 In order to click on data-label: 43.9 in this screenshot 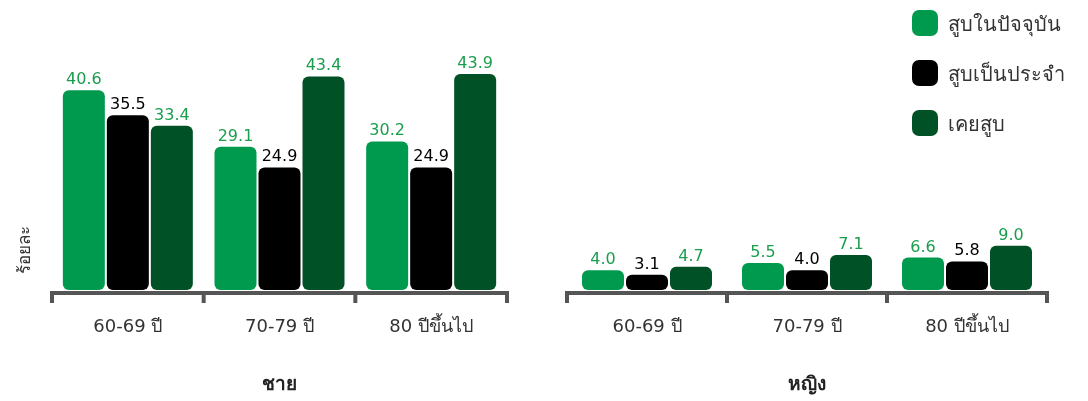, I will do `click(475, 62)`.